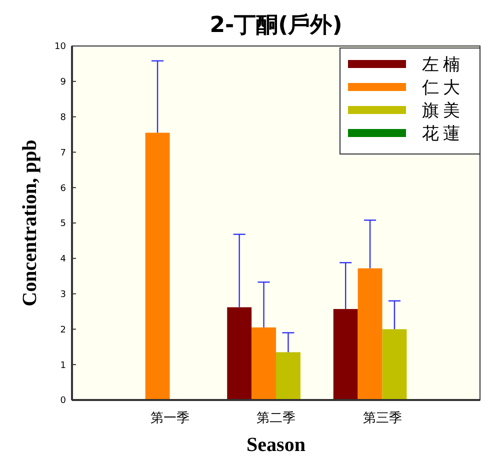 This screenshot has width=489, height=457. I want to click on legend-label: 左楠, so click(443, 64).